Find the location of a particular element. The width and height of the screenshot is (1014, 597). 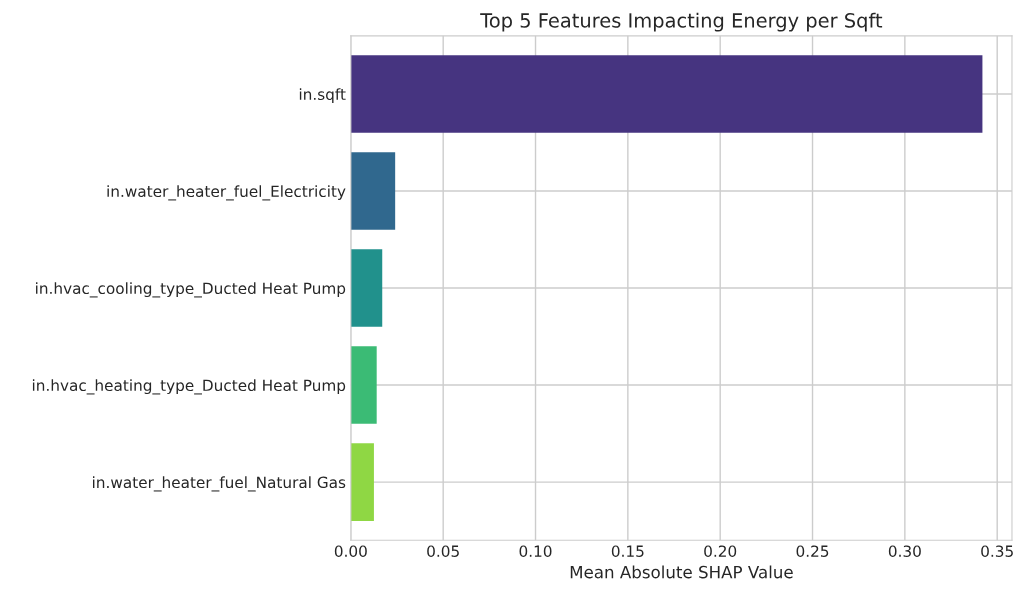

y-tick-label: in.water_heater_fuel_Natural Gas is located at coordinates (219, 484).